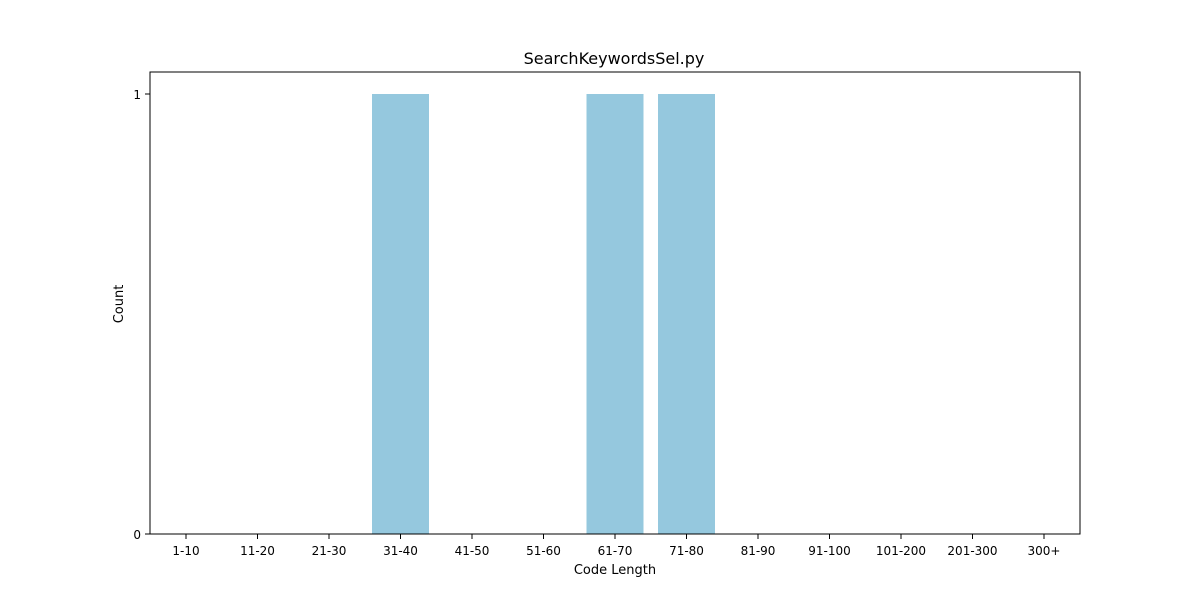 The image size is (1200, 604). What do you see at coordinates (141, 315) in the screenshot?
I see `y-axis-ticks: 01` at bounding box center [141, 315].